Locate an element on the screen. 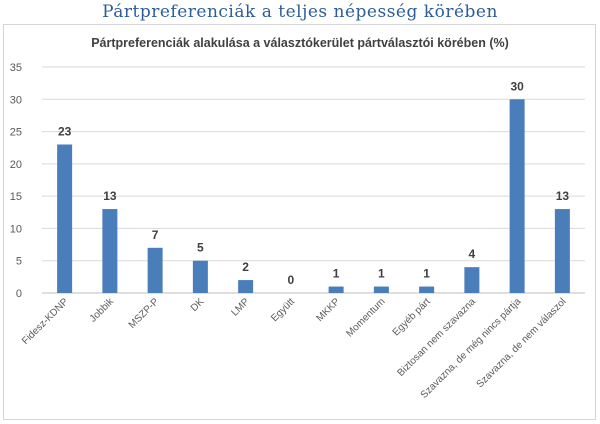  x-category-label: Biztosan nem szavazna is located at coordinates (437, 337).